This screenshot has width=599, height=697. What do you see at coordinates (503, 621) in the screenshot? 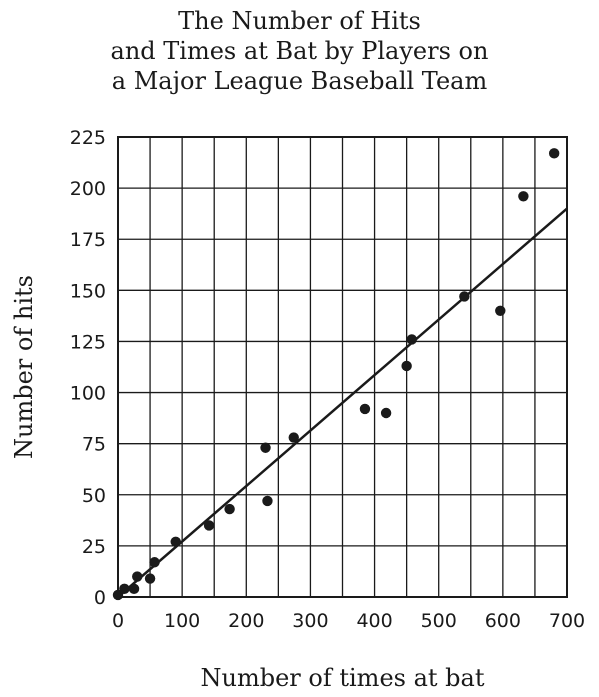
I see `x-tick-label: 600` at bounding box center [503, 621].